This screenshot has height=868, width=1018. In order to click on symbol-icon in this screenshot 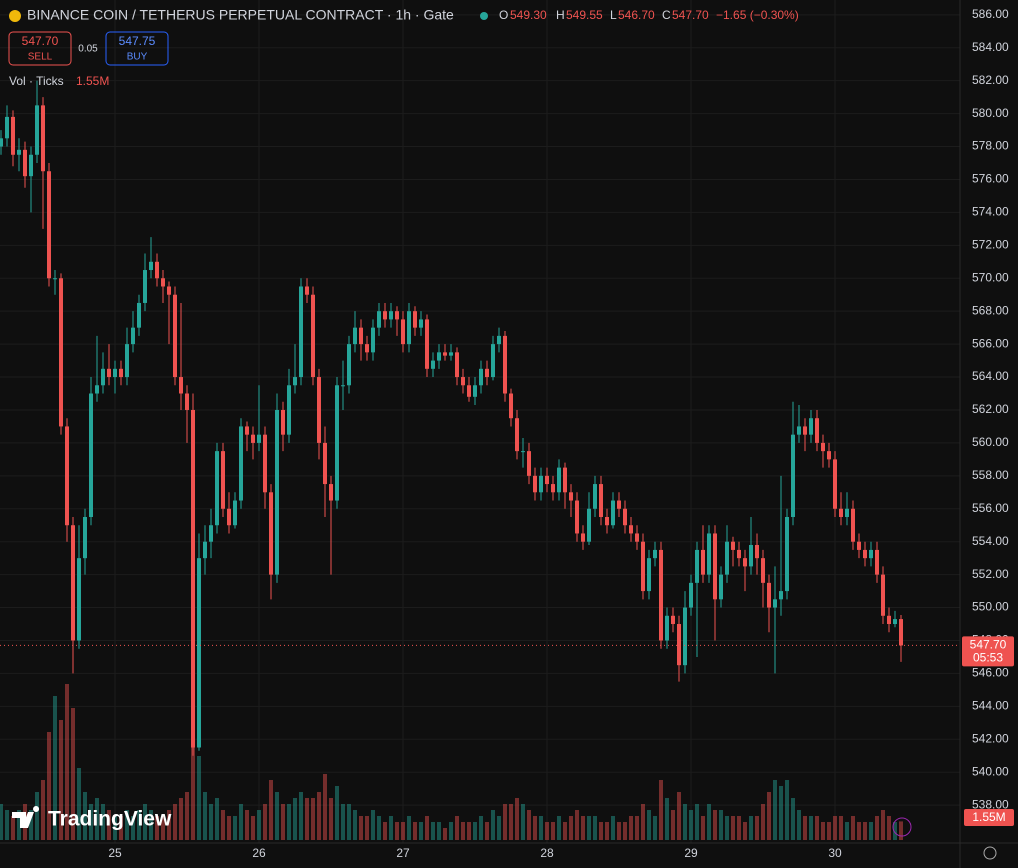, I will do `click(15, 16)`.